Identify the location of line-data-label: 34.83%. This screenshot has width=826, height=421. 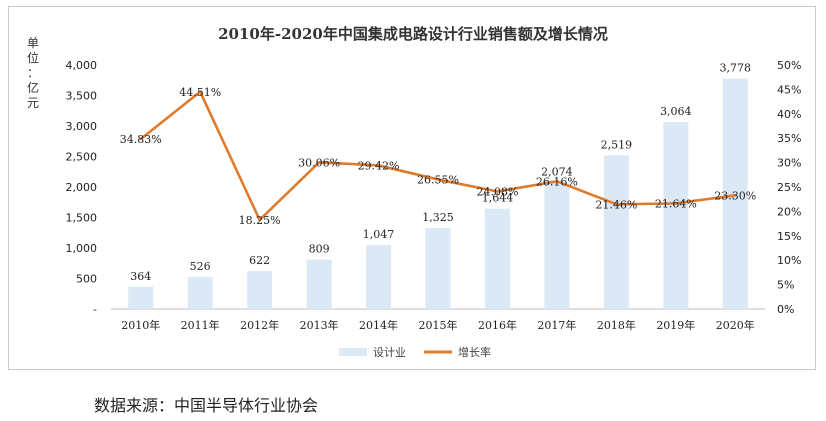
(141, 139).